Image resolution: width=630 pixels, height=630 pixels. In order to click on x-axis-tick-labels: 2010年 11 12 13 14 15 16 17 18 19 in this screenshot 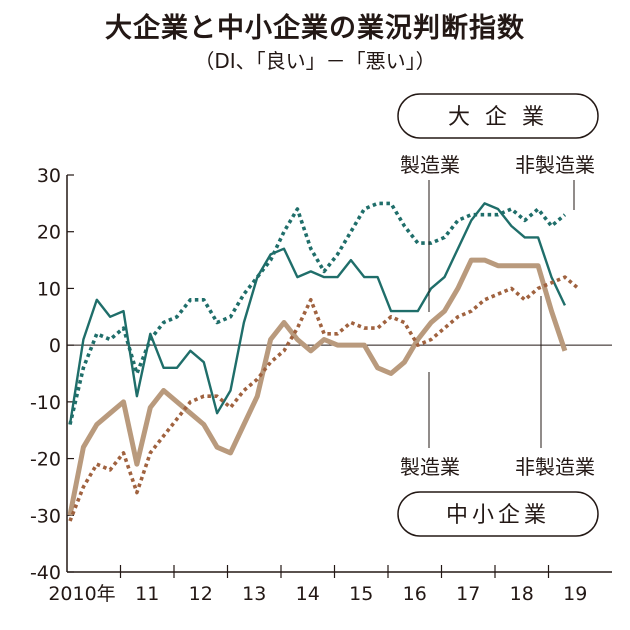, I will do `click(317, 594)`.